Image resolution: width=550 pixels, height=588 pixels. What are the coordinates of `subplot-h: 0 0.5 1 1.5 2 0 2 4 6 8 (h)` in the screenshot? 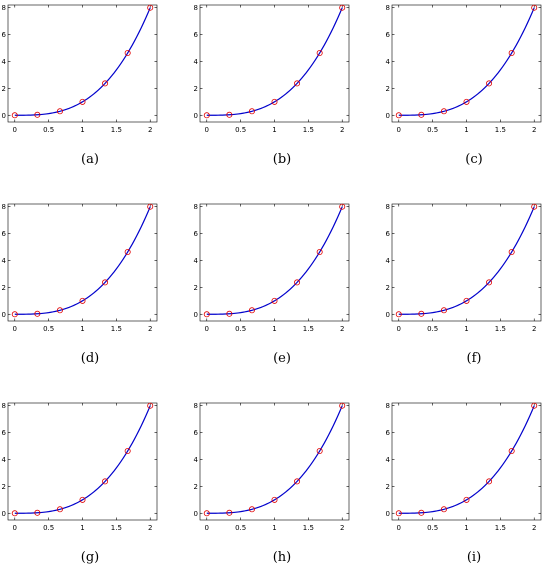 It's located at (282, 493).